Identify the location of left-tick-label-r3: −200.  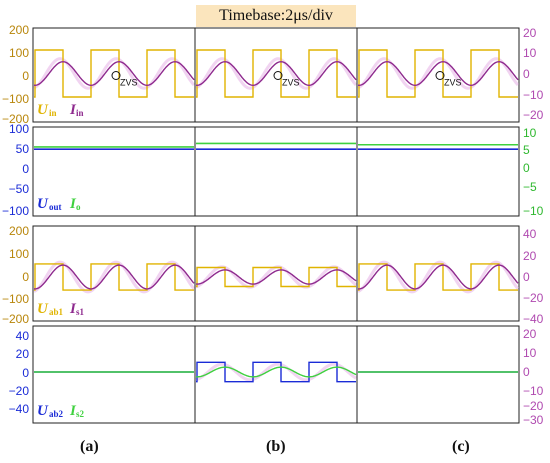
(15, 319).